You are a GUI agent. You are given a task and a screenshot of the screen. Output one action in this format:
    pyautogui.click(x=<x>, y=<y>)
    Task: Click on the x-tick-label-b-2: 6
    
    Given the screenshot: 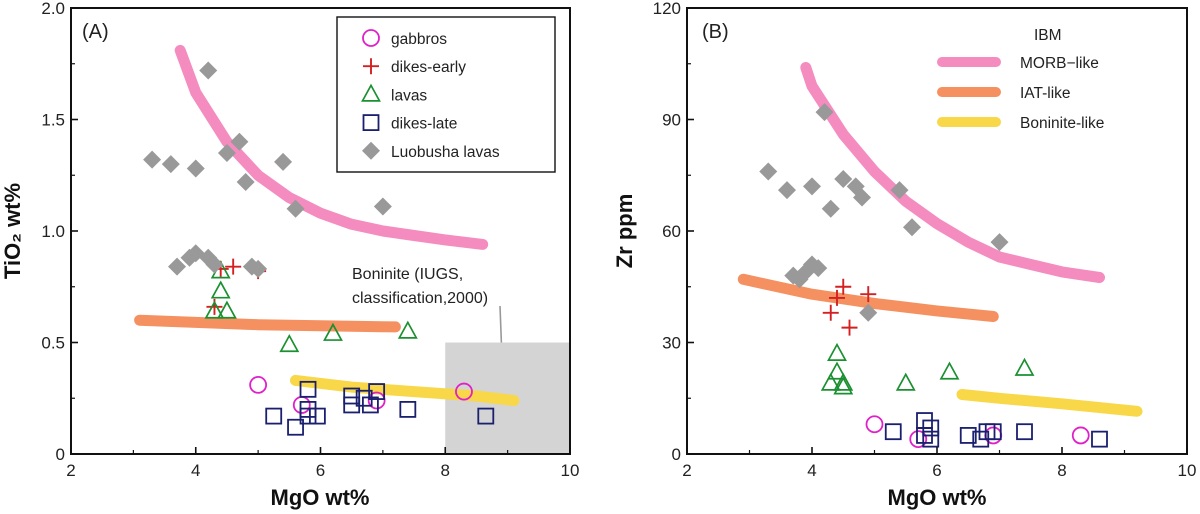 What is the action you would take?
    pyautogui.click(x=936, y=470)
    